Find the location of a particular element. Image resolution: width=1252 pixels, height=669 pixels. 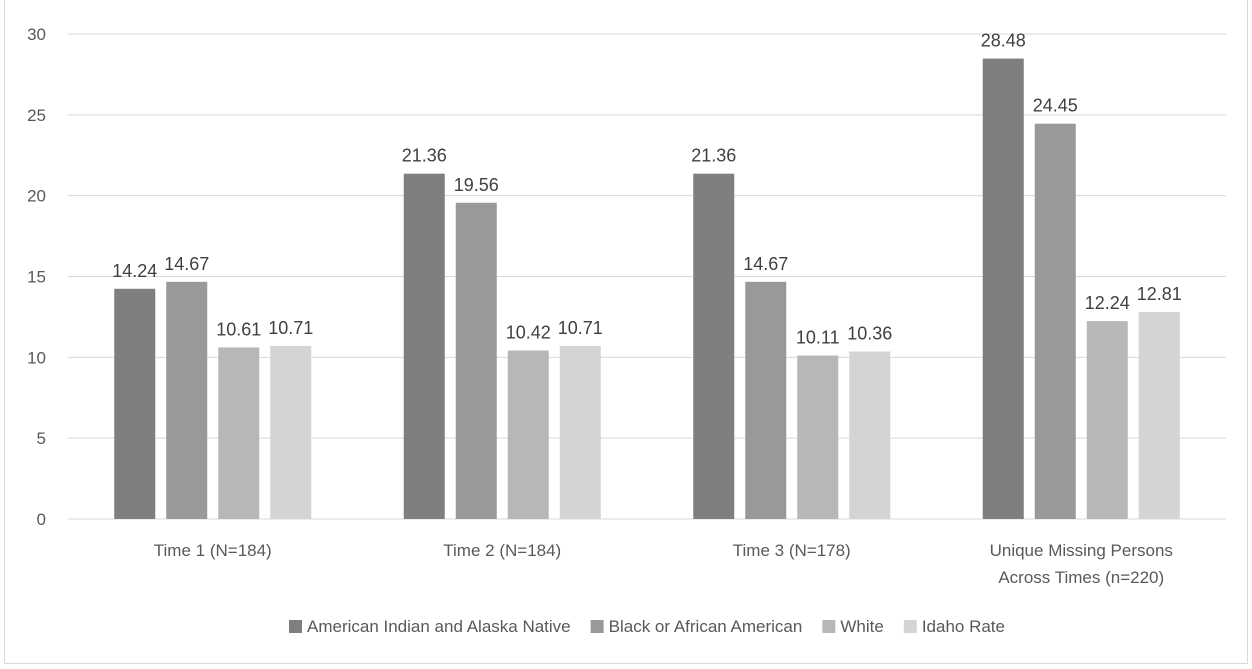

y-axis-ticks: 0 5 10 15 20 25 30 is located at coordinates (36, 277).